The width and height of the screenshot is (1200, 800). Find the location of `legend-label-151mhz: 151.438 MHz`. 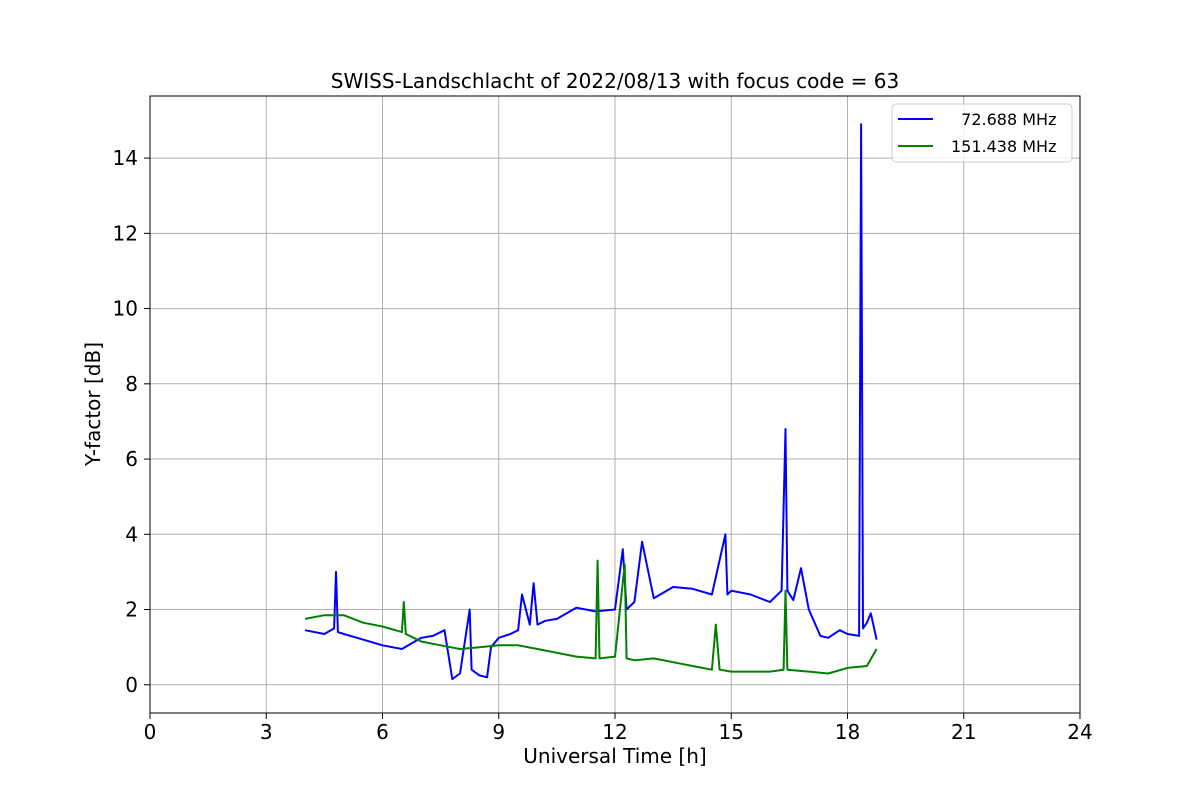

legend-label-151mhz: 151.438 MHz is located at coordinates (1003, 146).